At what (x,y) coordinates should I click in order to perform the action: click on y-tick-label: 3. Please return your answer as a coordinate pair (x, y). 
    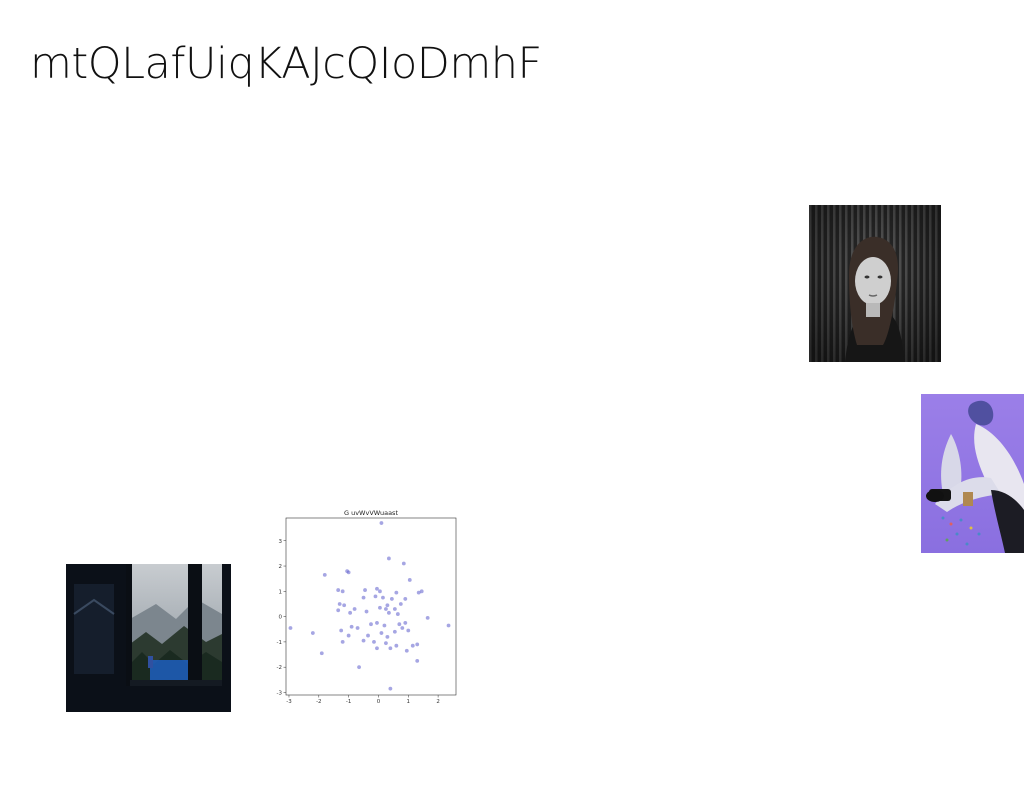
    Looking at the image, I should click on (281, 542).